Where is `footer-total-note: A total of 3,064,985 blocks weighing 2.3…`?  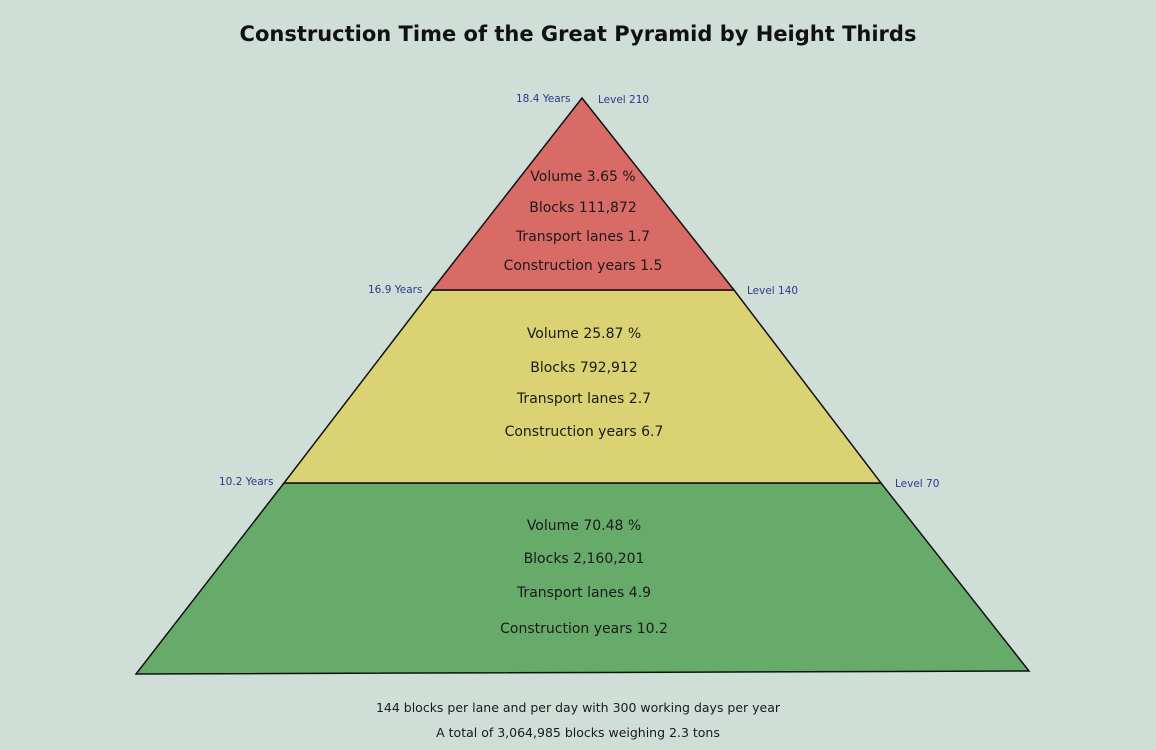 footer-total-note: A total of 3,064,985 blocks weighing 2.3… is located at coordinates (578, 732).